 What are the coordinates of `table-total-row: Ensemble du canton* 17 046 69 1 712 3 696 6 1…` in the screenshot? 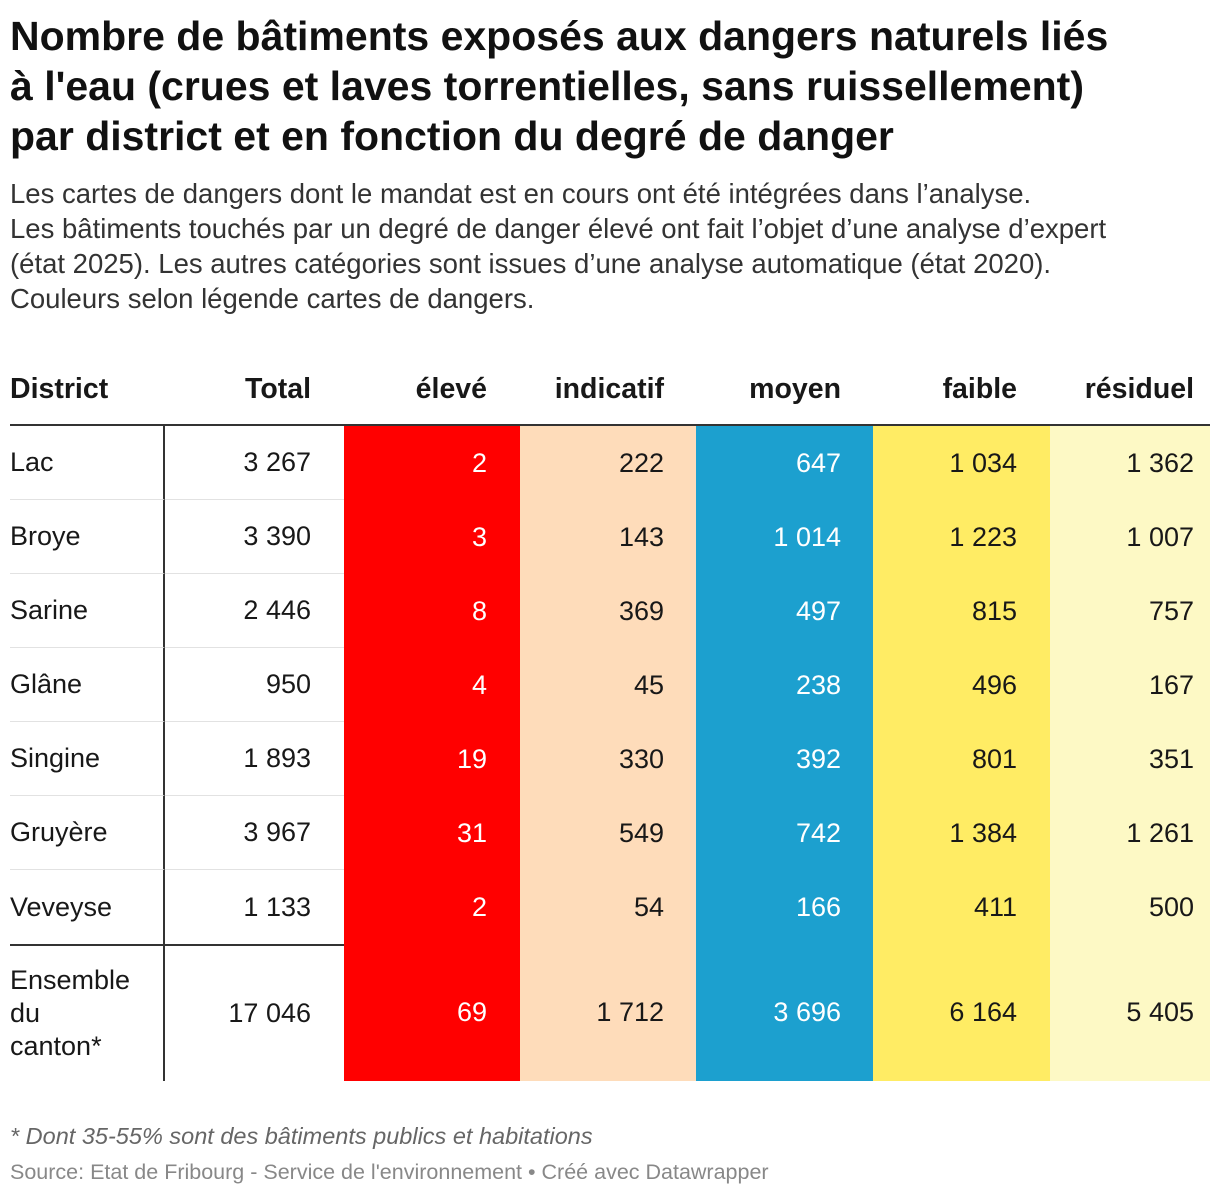 It's located at (610, 1012).